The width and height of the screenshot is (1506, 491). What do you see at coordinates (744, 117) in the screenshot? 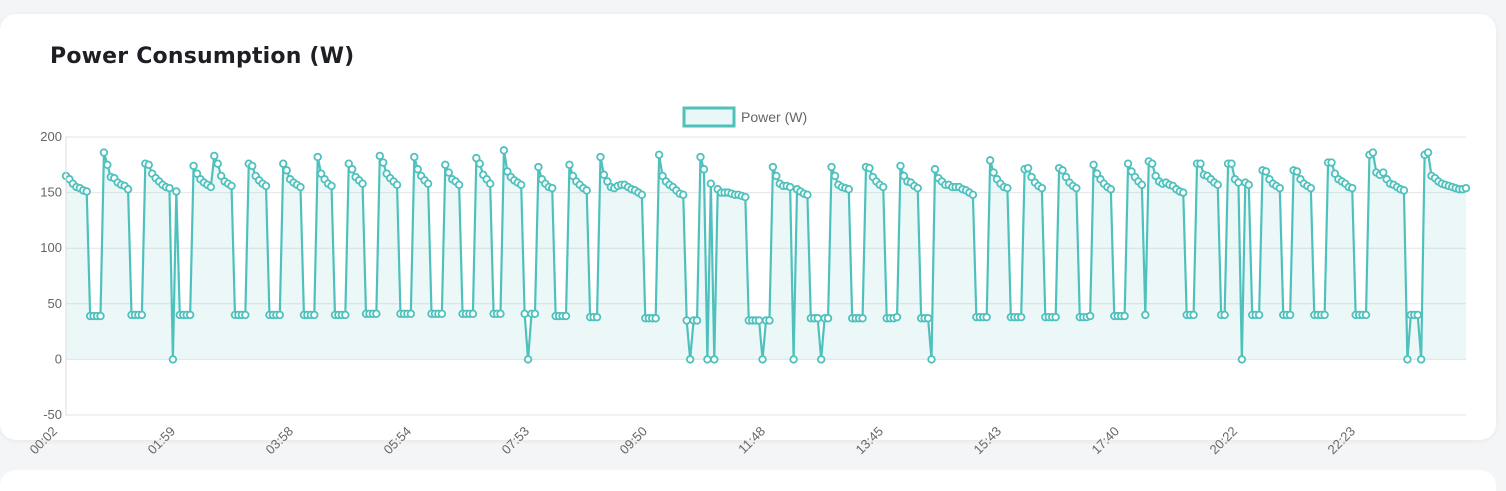
I see `chart-legend: Power (W)` at bounding box center [744, 117].